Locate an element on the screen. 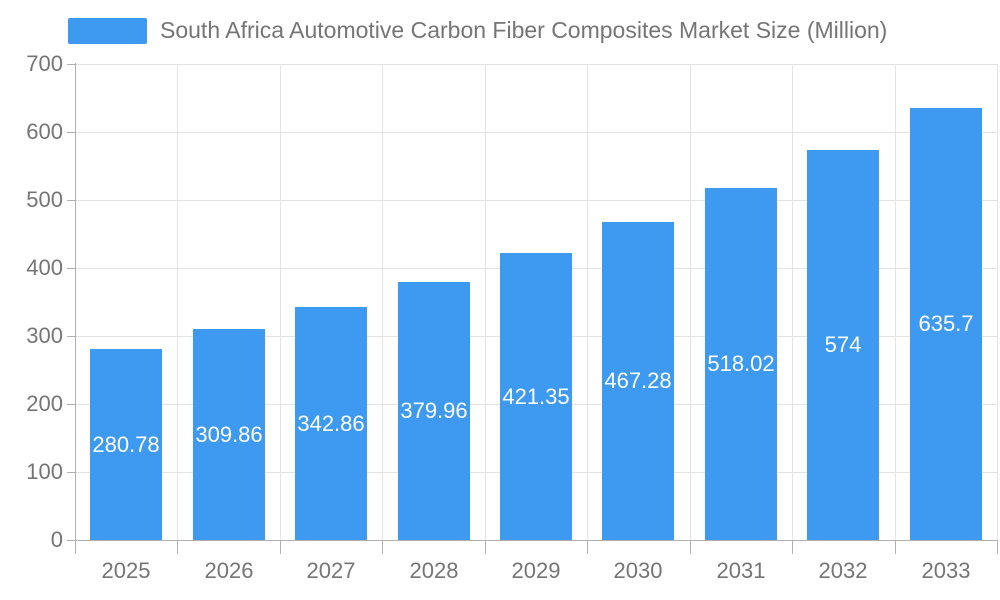 This screenshot has height=600, width=1000. x-tick-label: 2027 is located at coordinates (331, 570).